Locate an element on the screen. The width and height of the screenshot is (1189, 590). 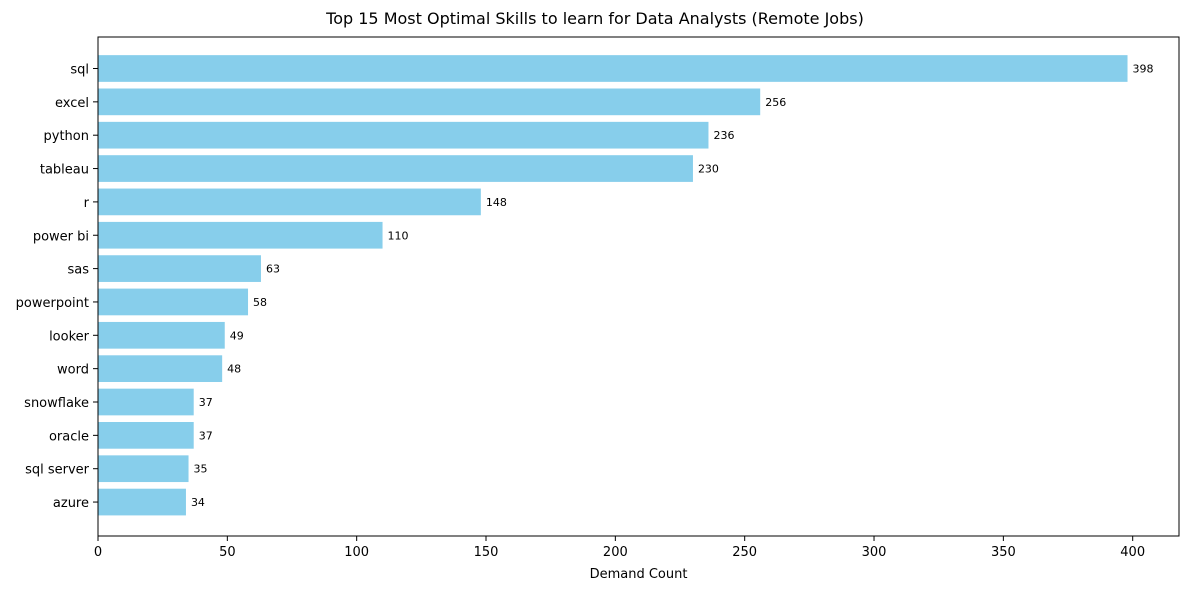
y-tick-label: sas is located at coordinates (78, 270).